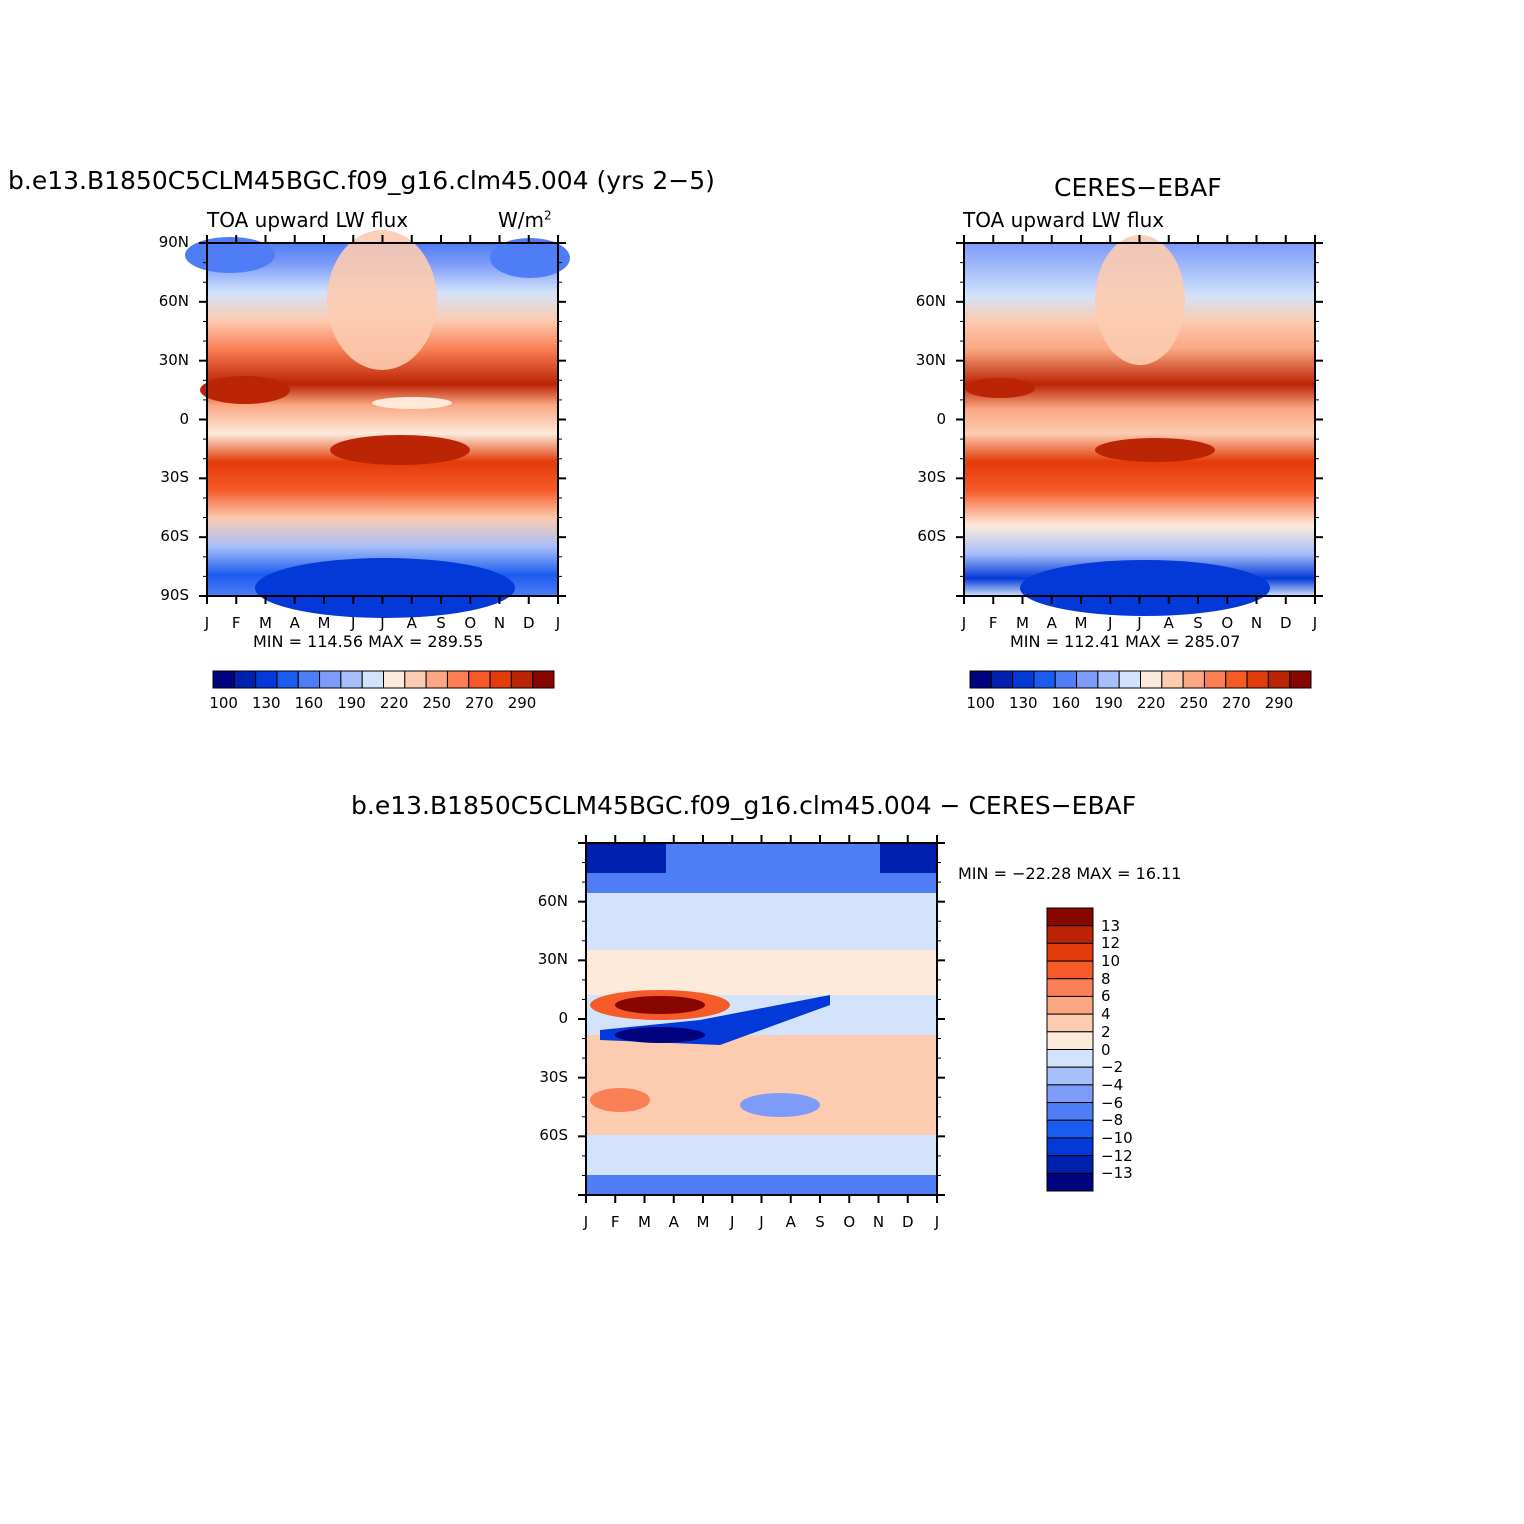 This screenshot has height=1524, width=1524. What do you see at coordinates (351, 703) in the screenshot?
I see `model-colorbar-label: 190` at bounding box center [351, 703].